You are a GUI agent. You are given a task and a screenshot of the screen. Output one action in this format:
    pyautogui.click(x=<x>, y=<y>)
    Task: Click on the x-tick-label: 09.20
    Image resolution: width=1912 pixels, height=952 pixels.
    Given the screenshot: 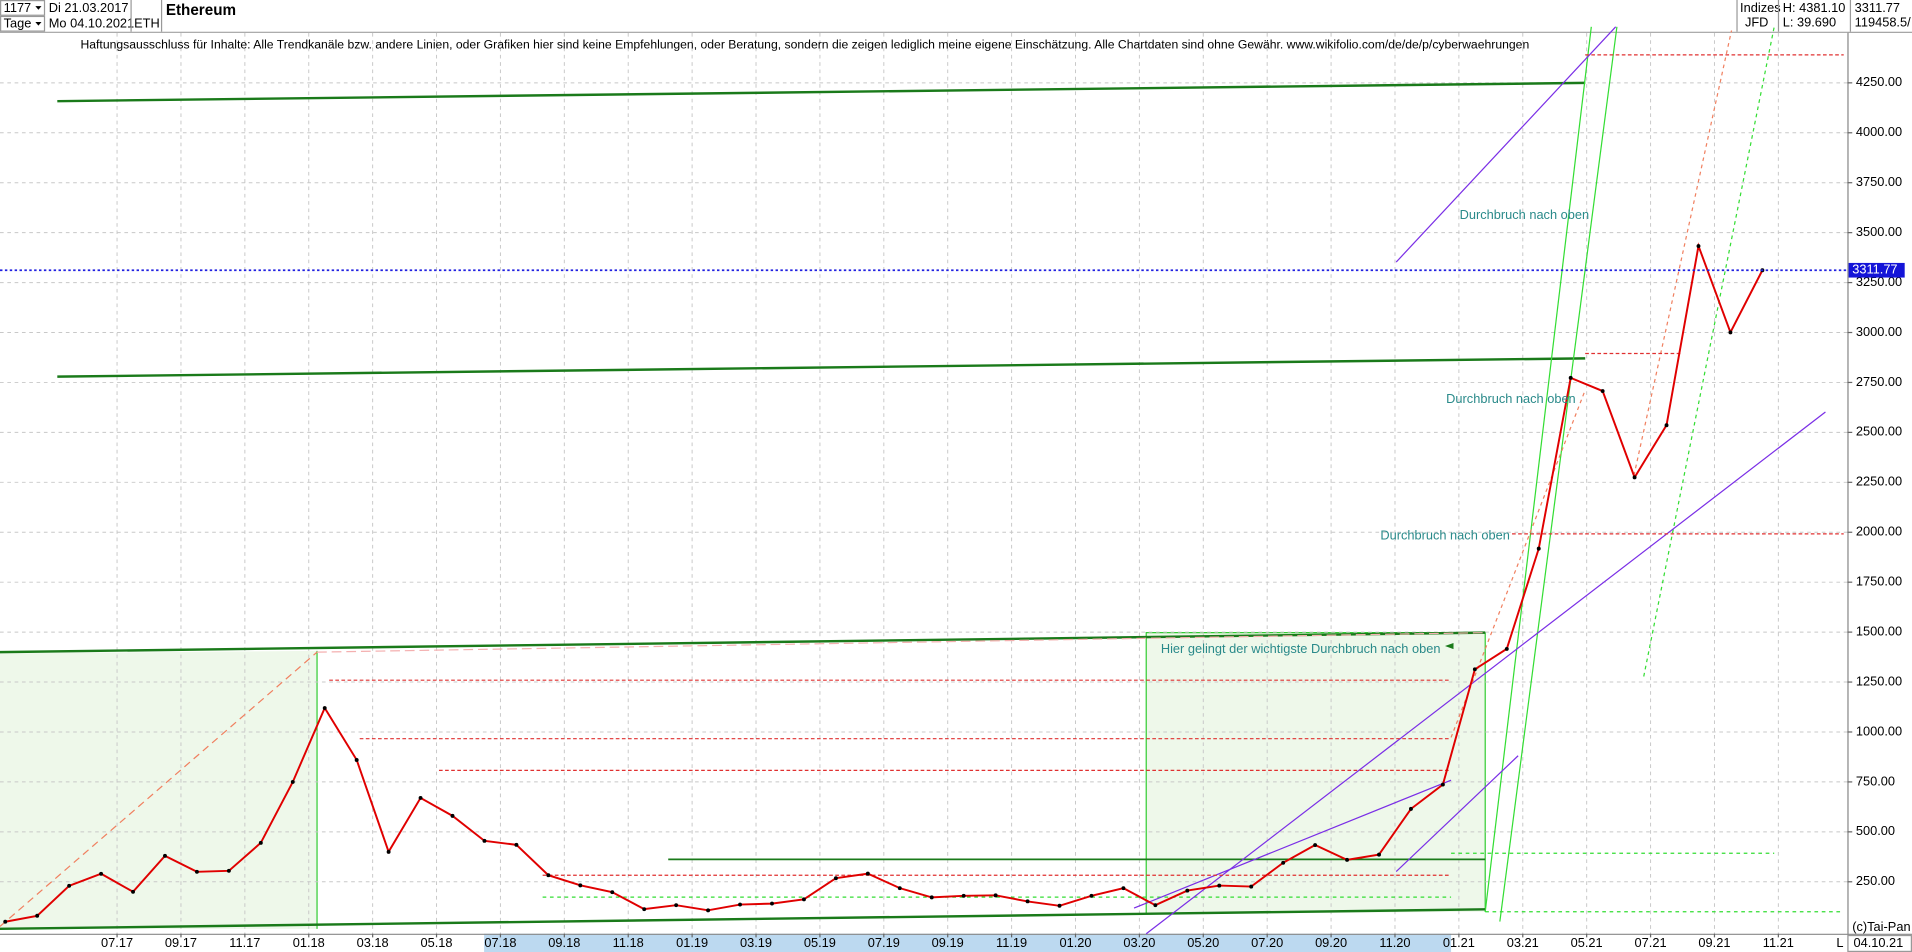 What is the action you would take?
    pyautogui.click(x=1331, y=942)
    